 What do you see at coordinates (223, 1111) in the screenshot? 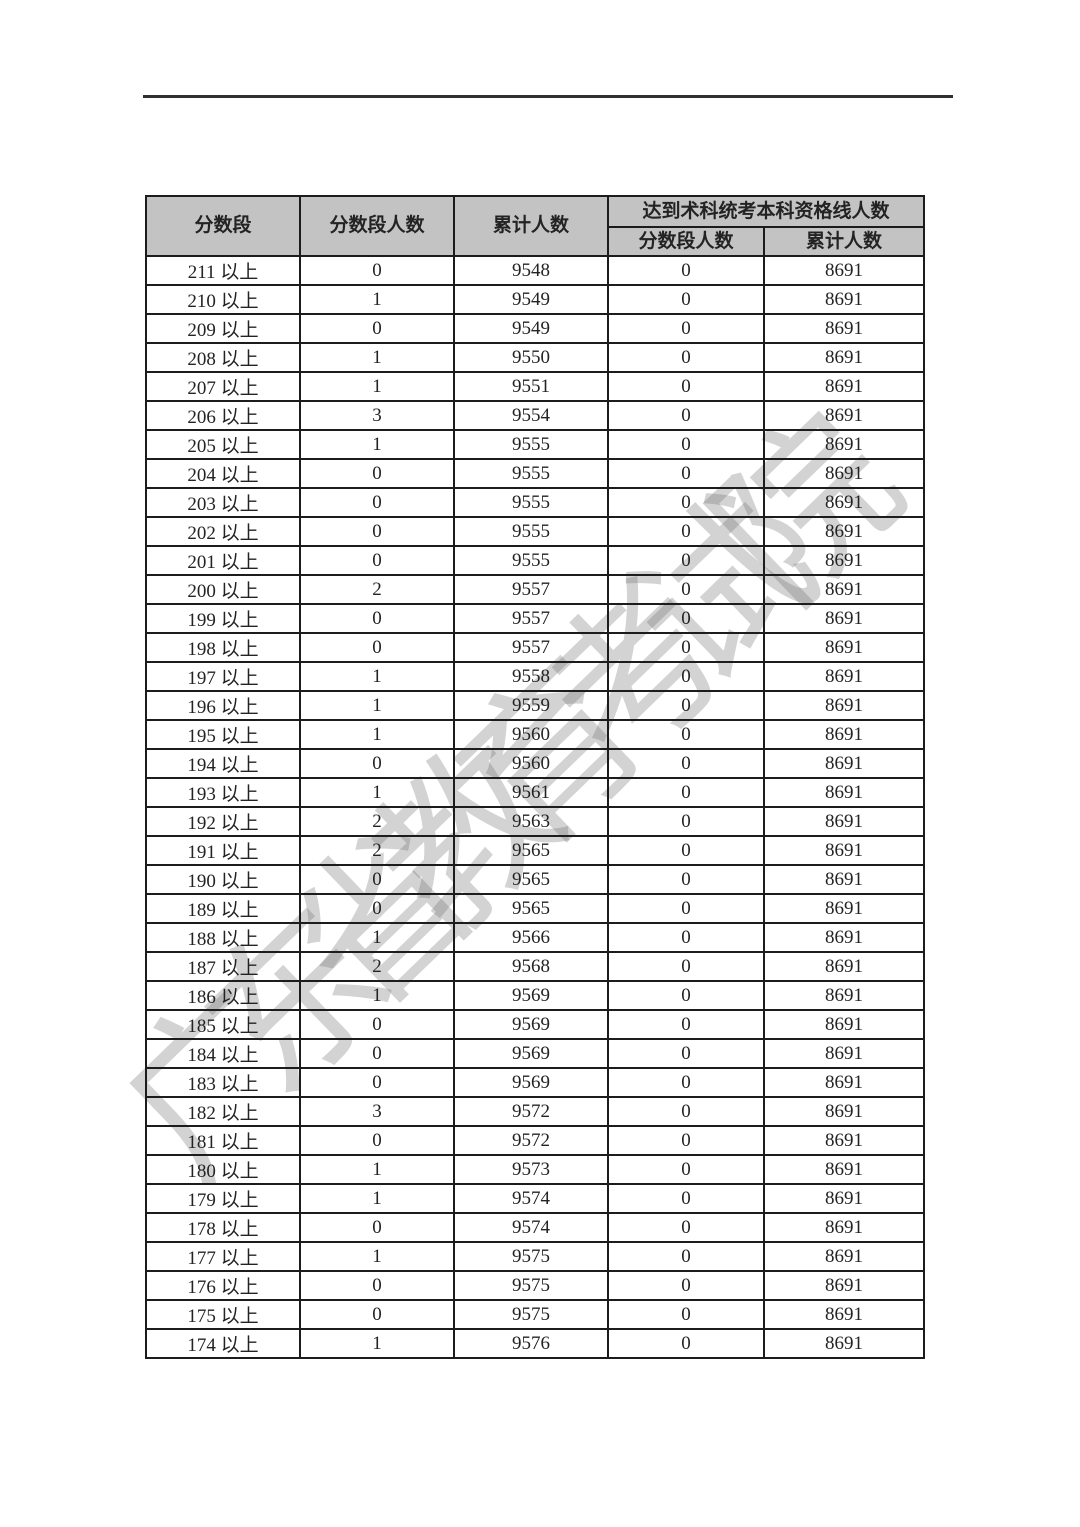
I see `score-range-cell: 182 以上` at bounding box center [223, 1111].